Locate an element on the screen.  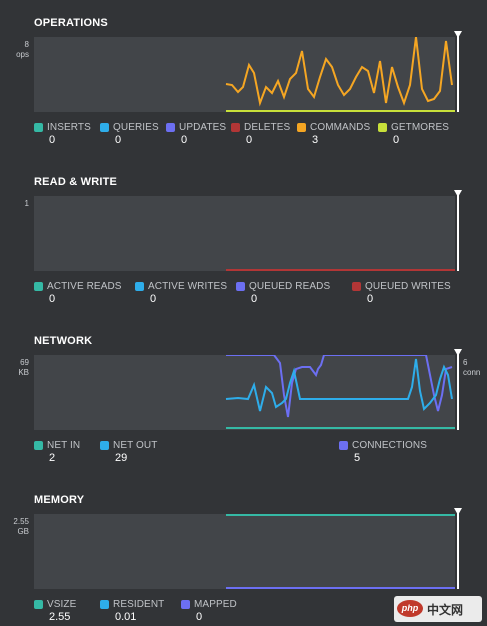
watermark-logo: php is located at coordinates (410, 608).